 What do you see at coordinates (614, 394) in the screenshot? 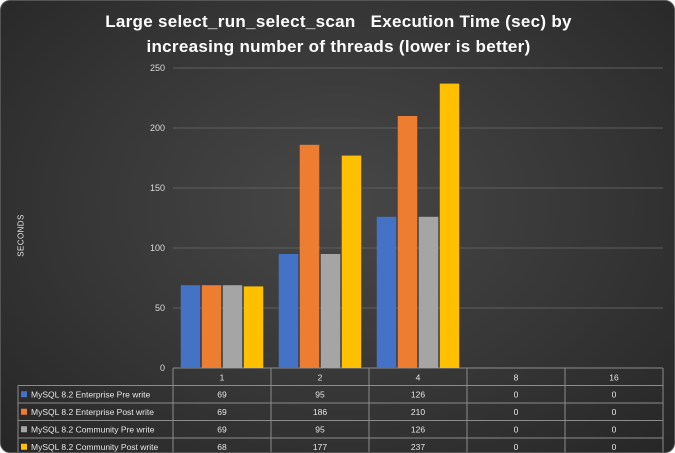
I see `table-value-series1-cat-16: 0` at bounding box center [614, 394].